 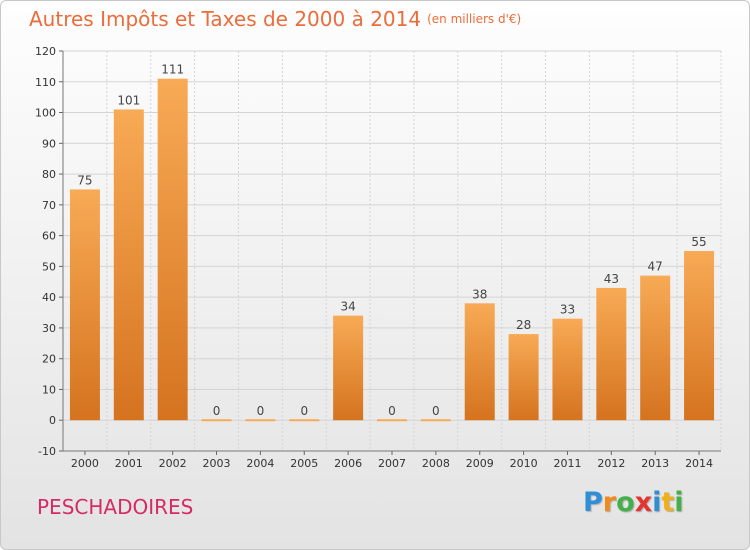 What do you see at coordinates (567, 310) in the screenshot?
I see `data-label: 33` at bounding box center [567, 310].